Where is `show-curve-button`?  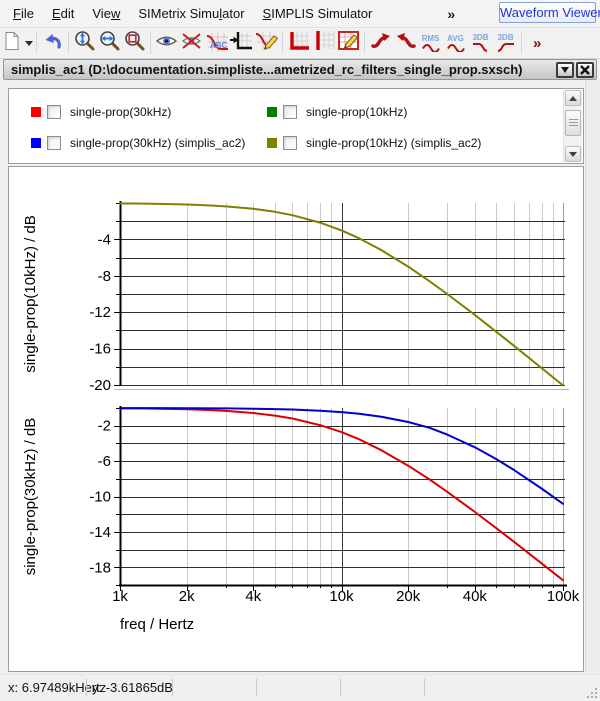 show-curve-button is located at coordinates (166, 43).